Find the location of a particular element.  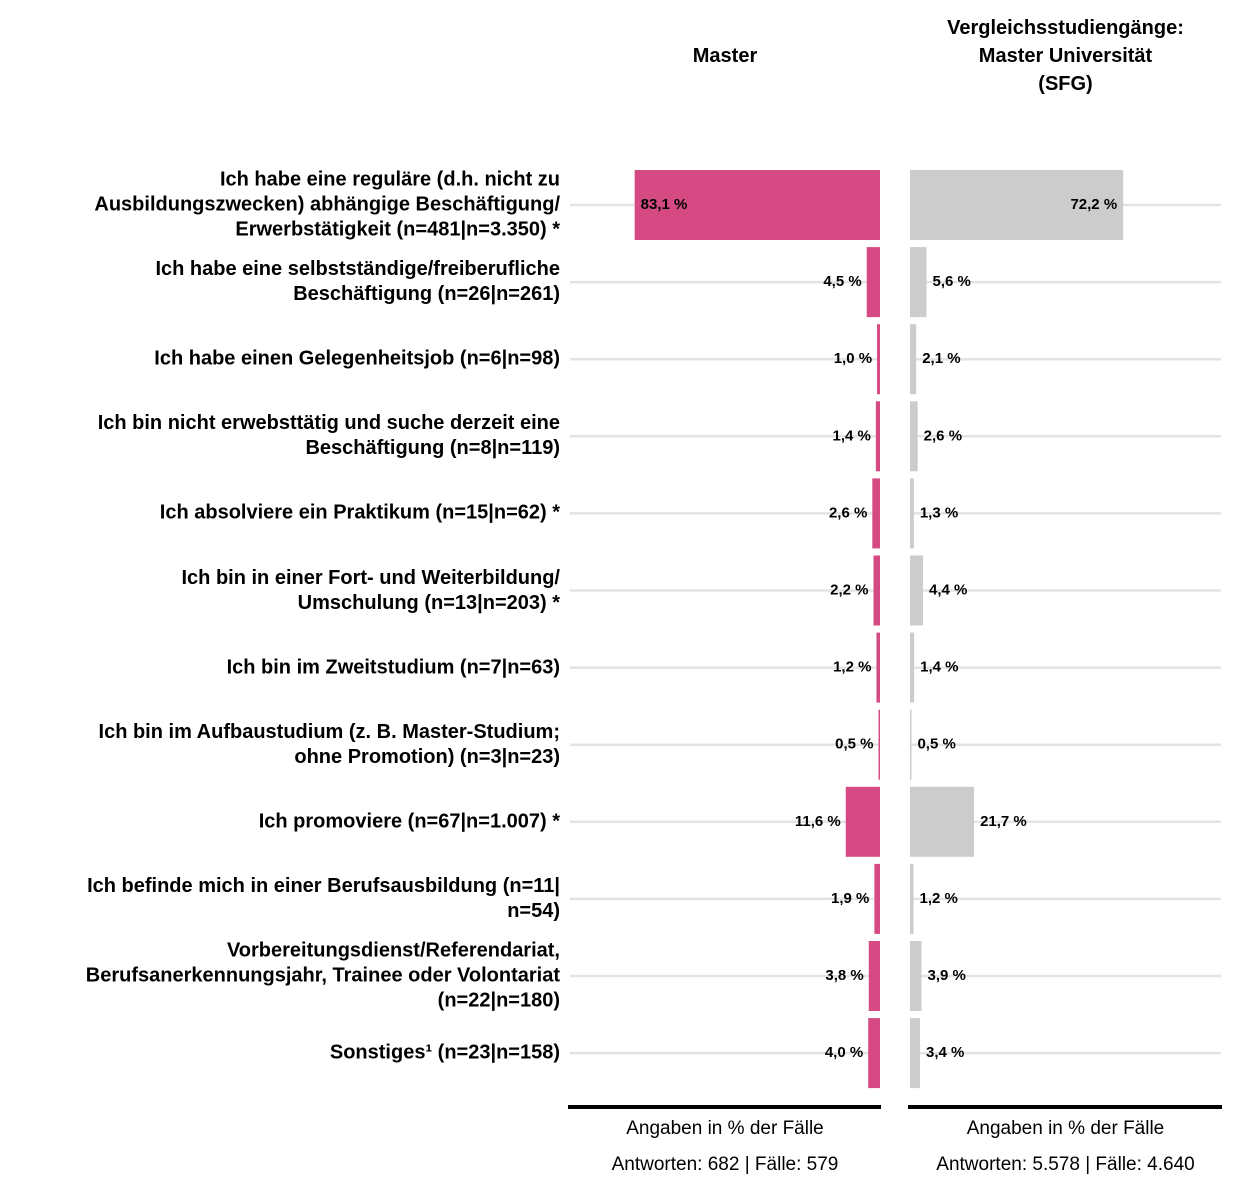

value-label: 4,0 % is located at coordinates (844, 1052).